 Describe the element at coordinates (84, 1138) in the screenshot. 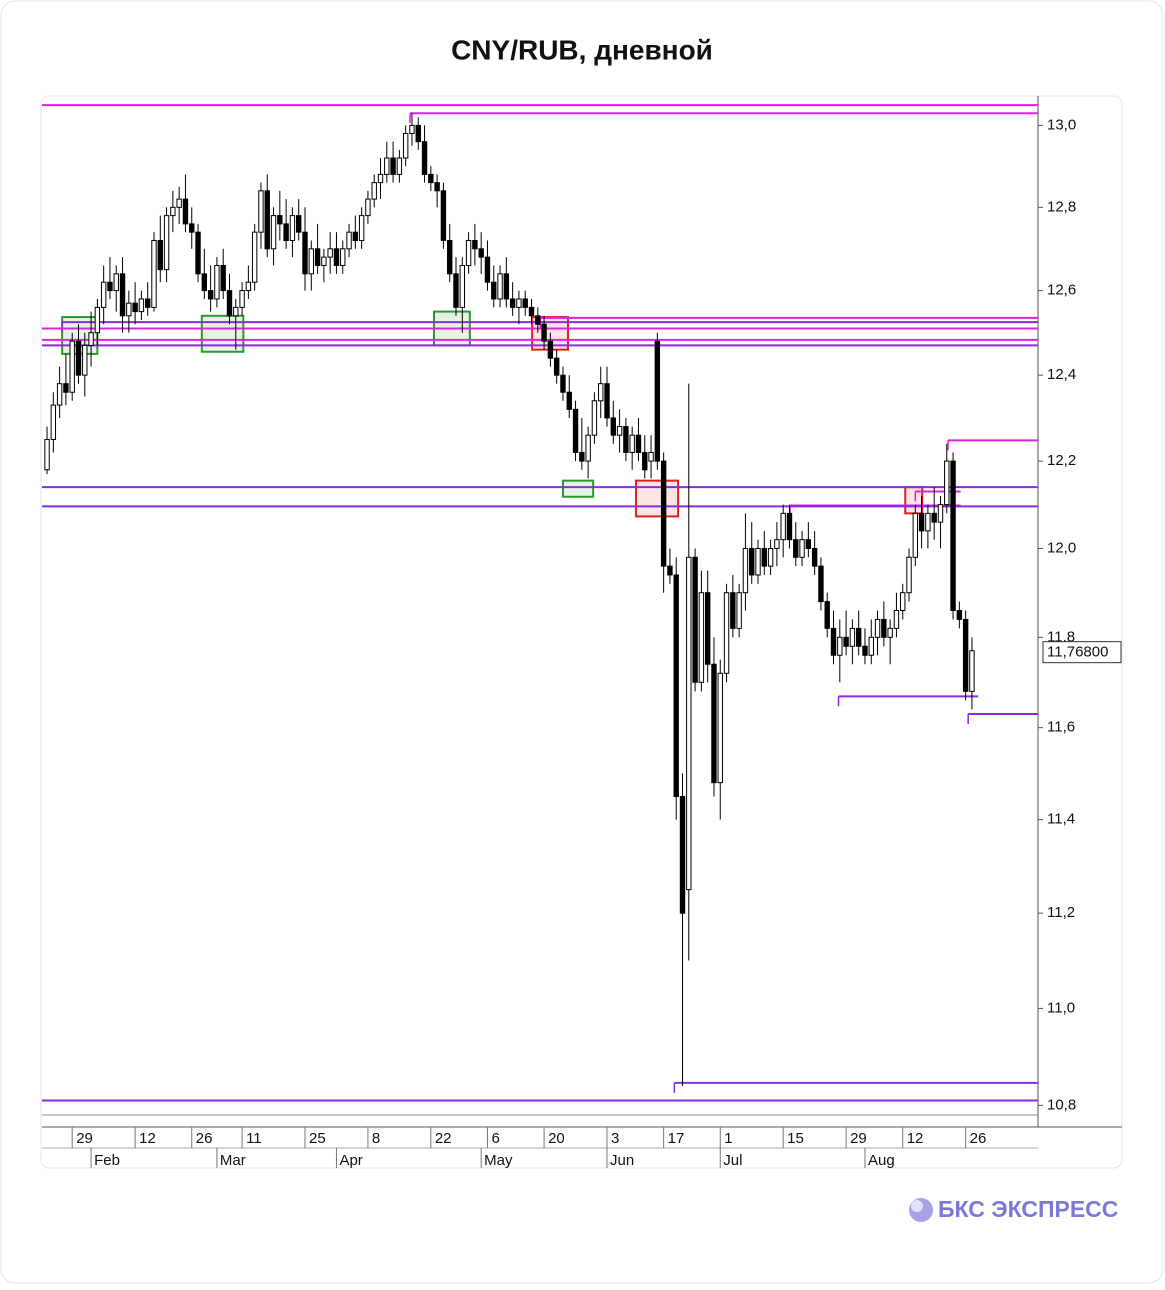

I see `x-tick-label: 29` at that location.